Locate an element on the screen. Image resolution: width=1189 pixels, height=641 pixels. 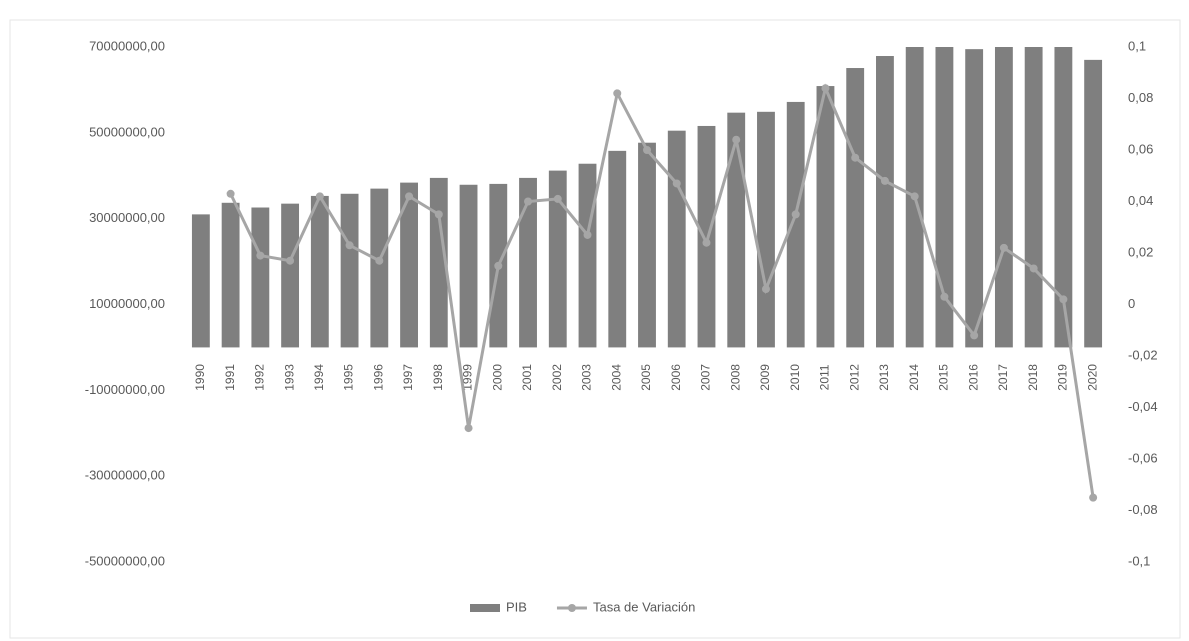
x-tick-label: 1996 is located at coordinates (378, 377).